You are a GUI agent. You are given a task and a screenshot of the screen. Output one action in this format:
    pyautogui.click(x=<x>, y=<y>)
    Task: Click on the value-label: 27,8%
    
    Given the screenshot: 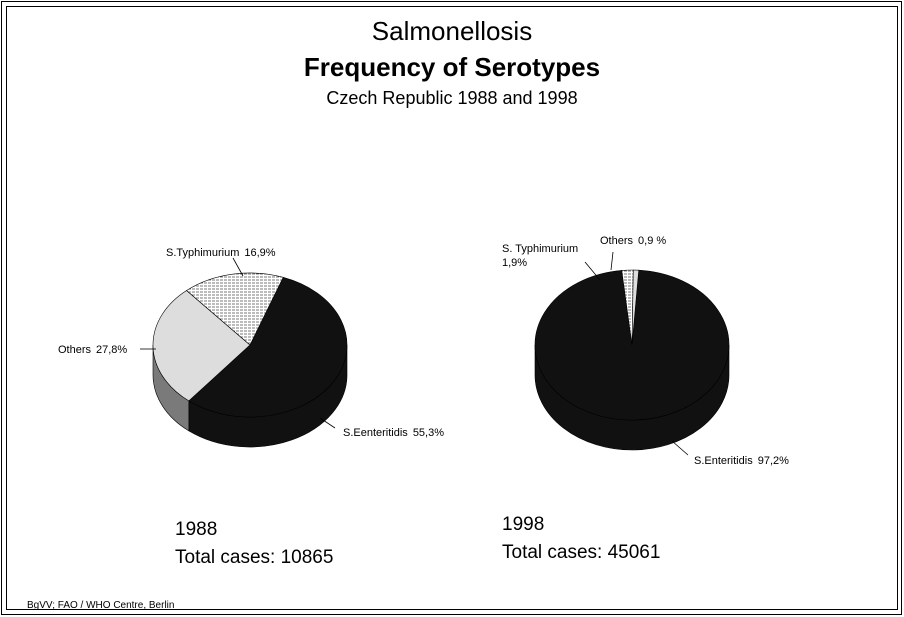 What is the action you would take?
    pyautogui.click(x=111, y=350)
    